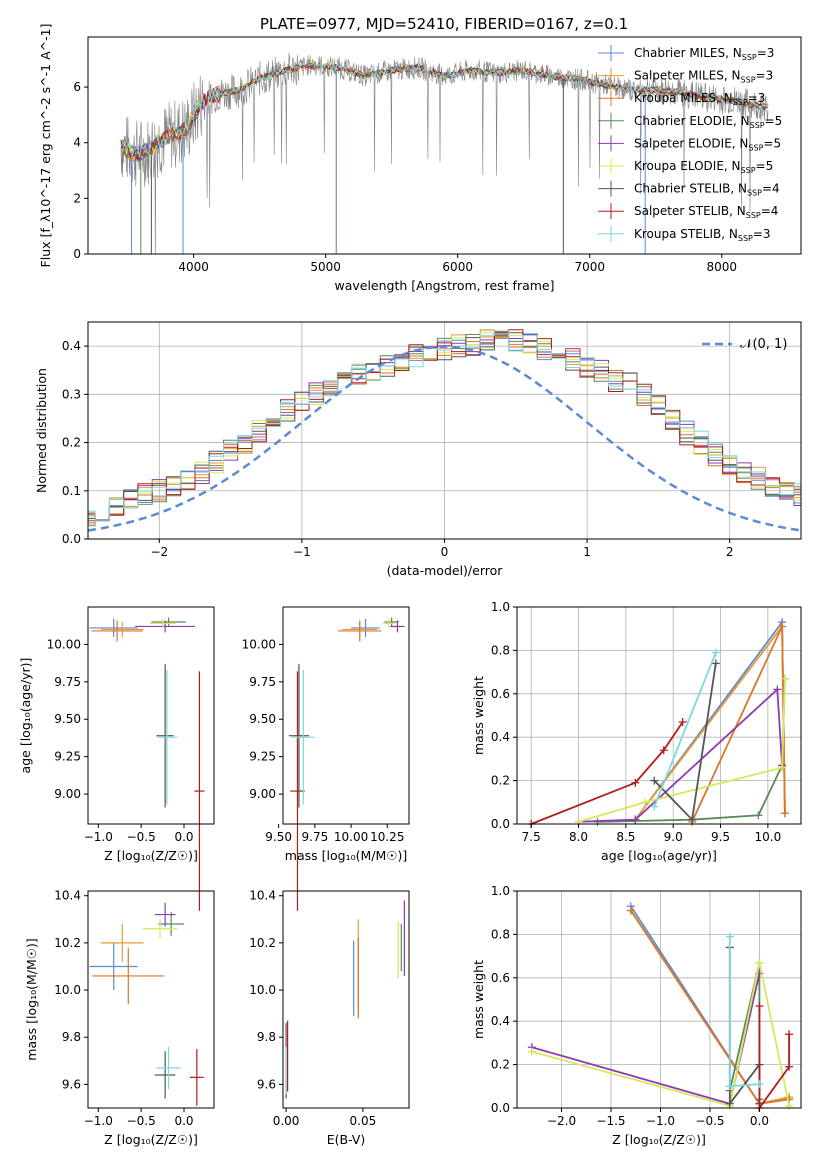 The height and width of the screenshot is (1170, 819). What do you see at coordinates (286, 1121) in the screenshot?
I see `x-tick-label: 0.00` at bounding box center [286, 1121].